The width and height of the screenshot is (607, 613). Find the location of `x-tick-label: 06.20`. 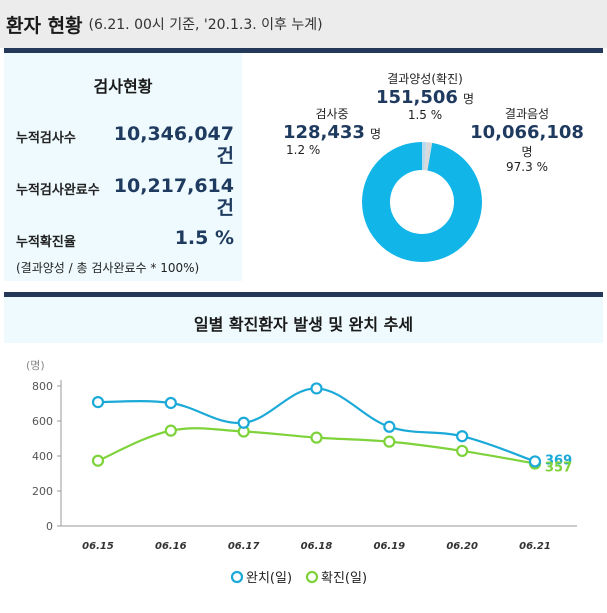

x-tick-label: 06.20 is located at coordinates (462, 546).